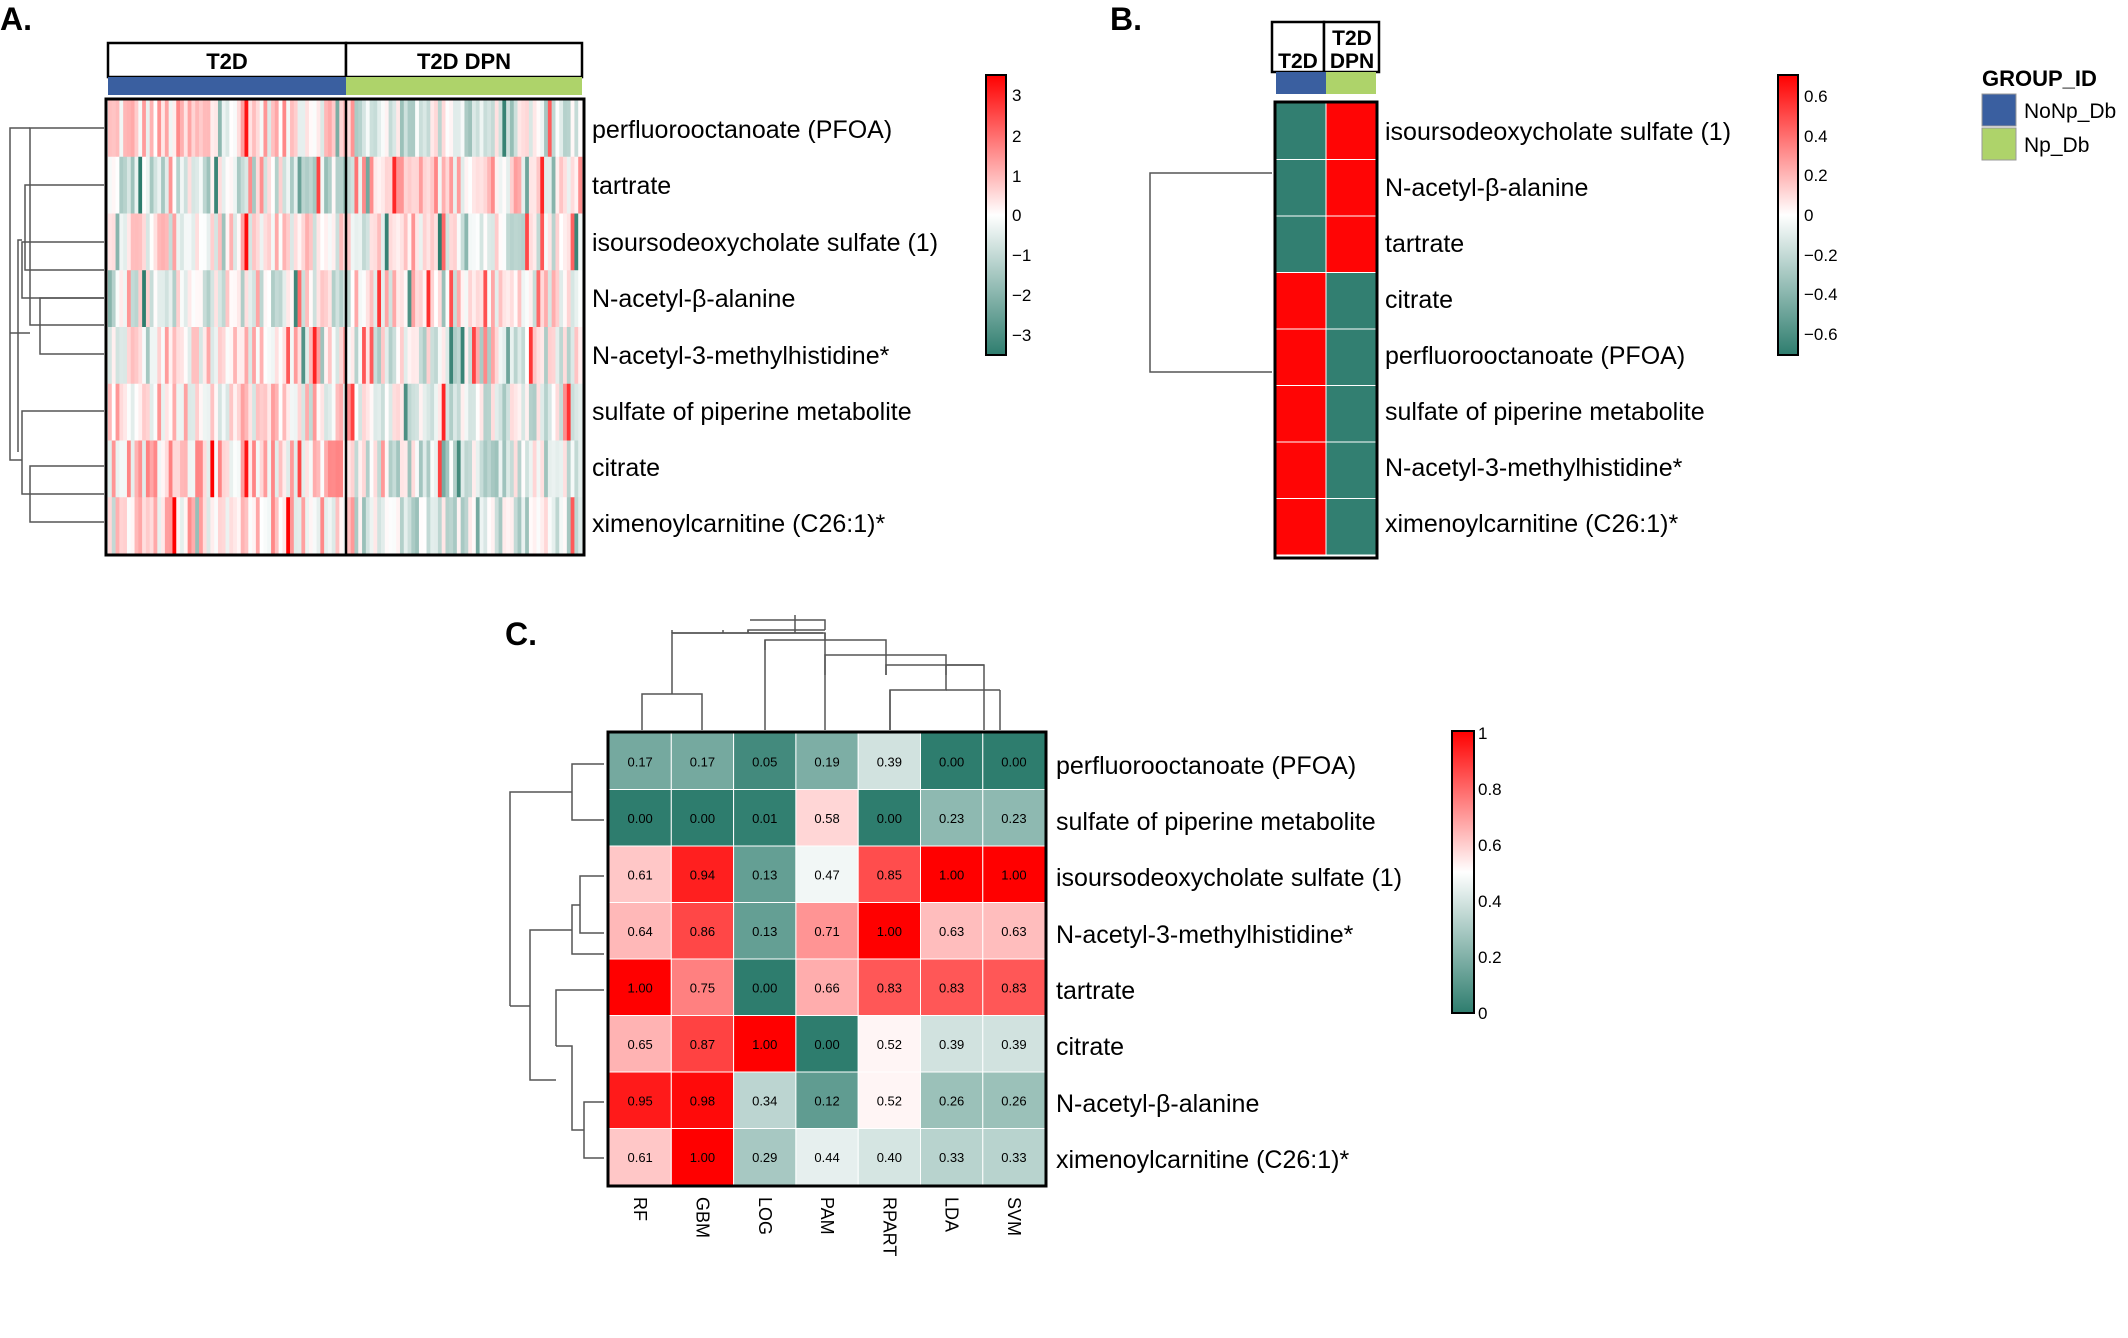 This screenshot has width=2128, height=1338. Describe the element at coordinates (1014, 1216) in the screenshot. I see `panel-c-column-label: SVM` at that location.